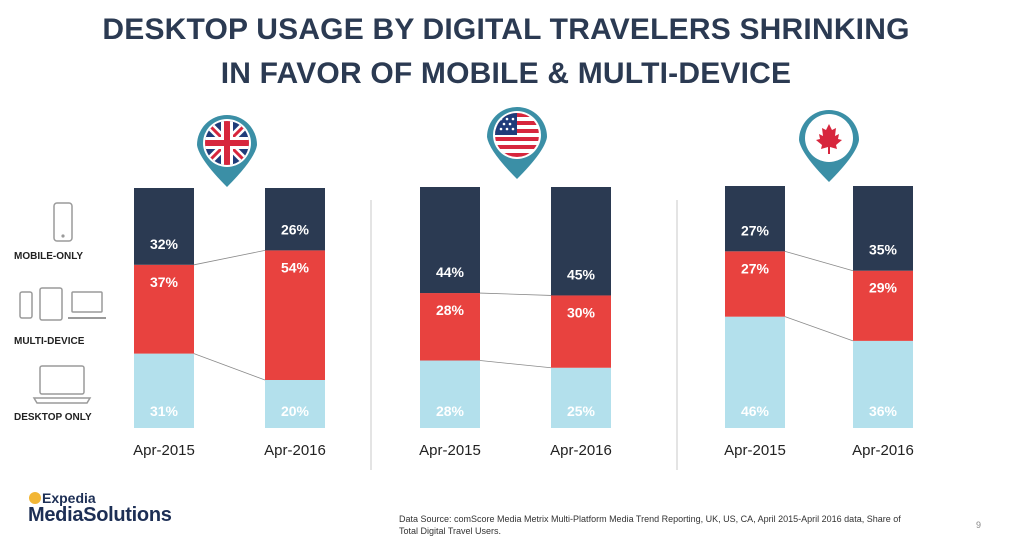 The height and width of the screenshot is (555, 1012). I want to click on multi-device-icon, so click(62, 304).